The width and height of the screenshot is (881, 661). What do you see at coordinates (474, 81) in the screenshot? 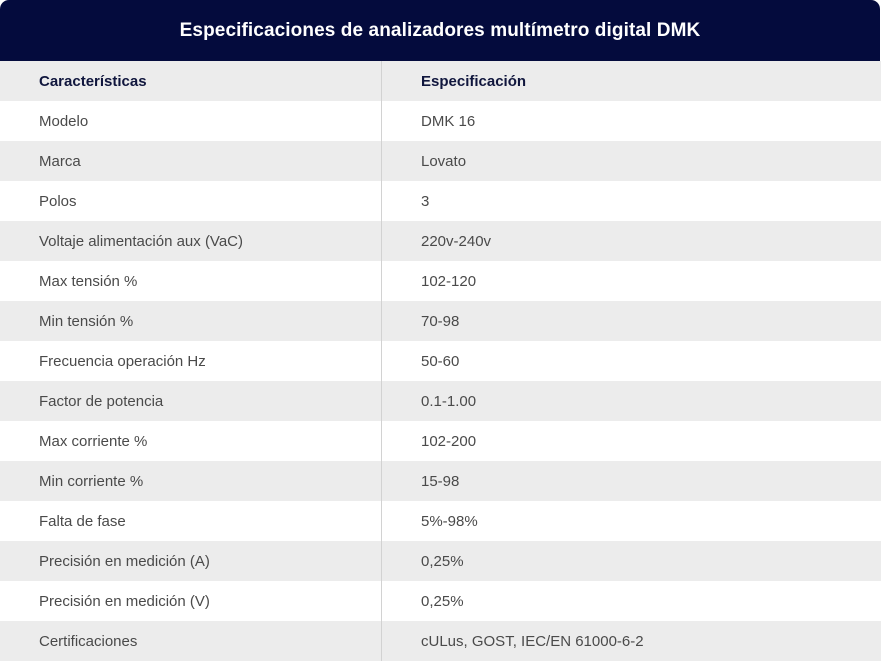
I see `column-header-specification: Especificación` at bounding box center [474, 81].